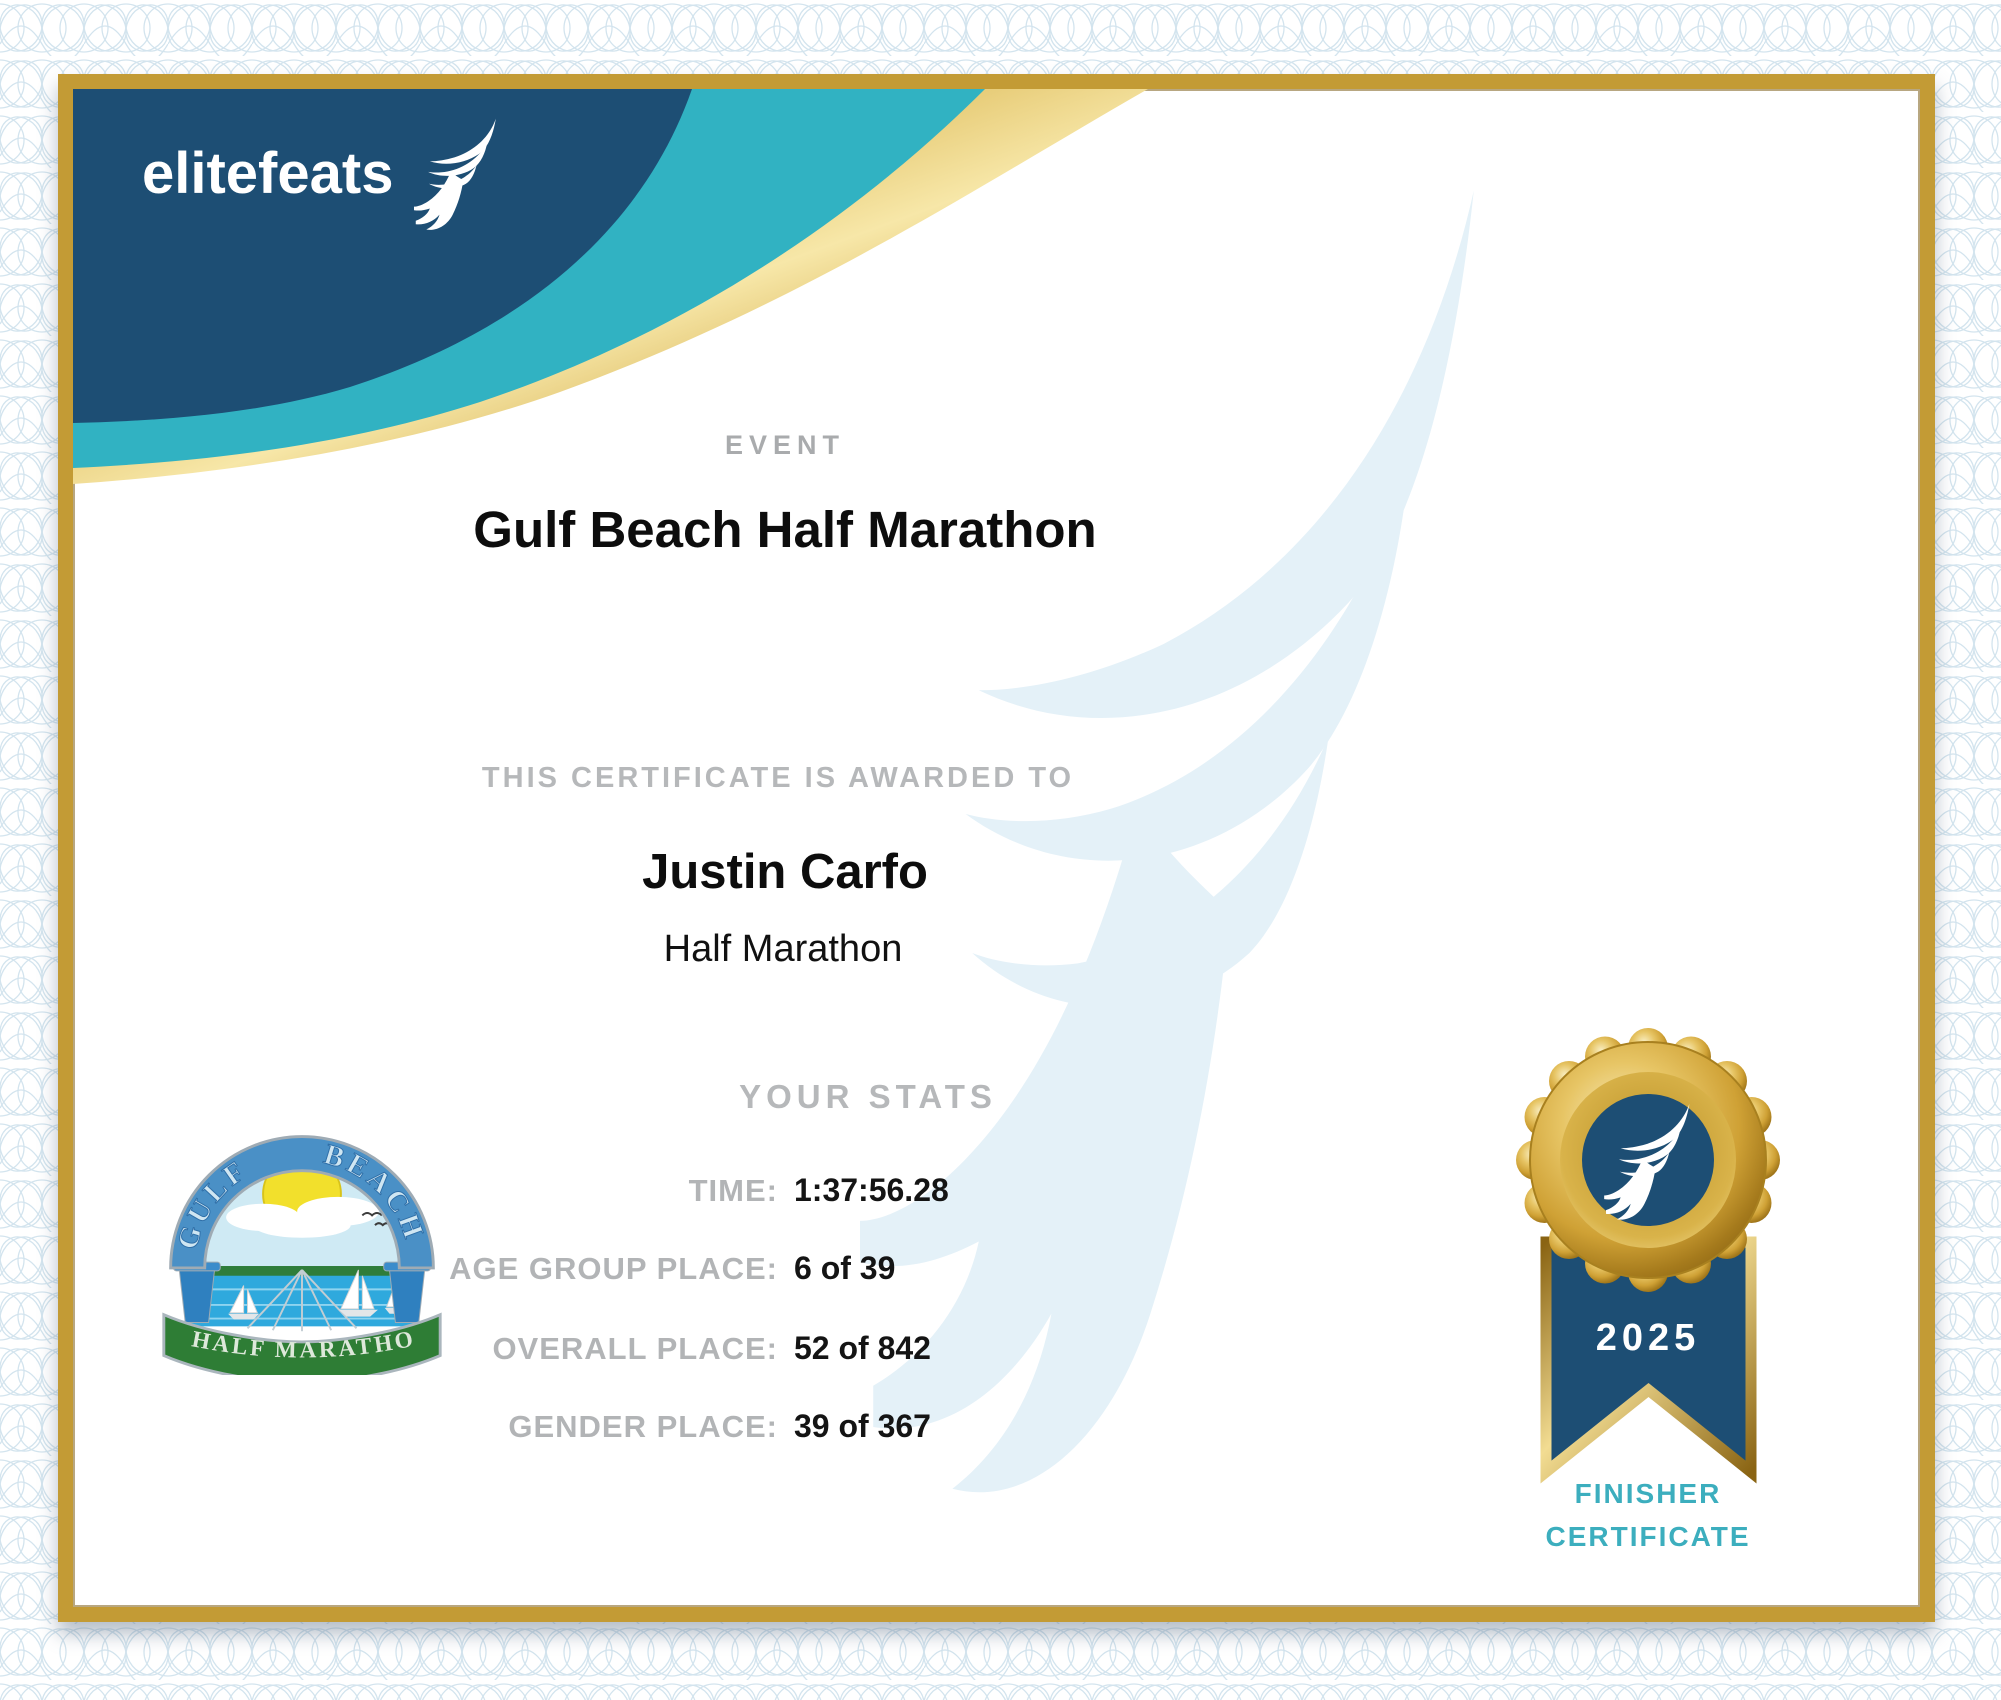 Image resolution: width=2001 pixels, height=1700 pixels. I want to click on brand-logo: elitefeats, so click(332, 187).